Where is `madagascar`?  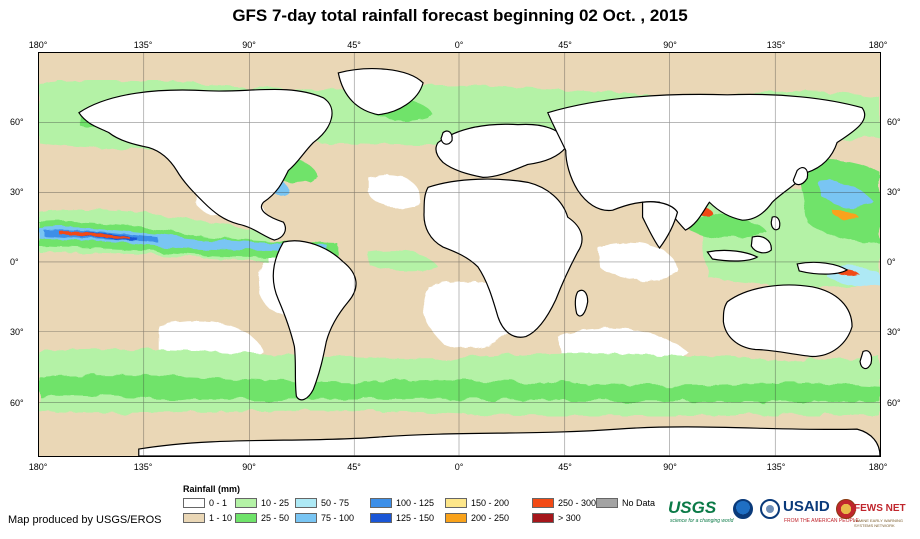 madagascar is located at coordinates (581, 303).